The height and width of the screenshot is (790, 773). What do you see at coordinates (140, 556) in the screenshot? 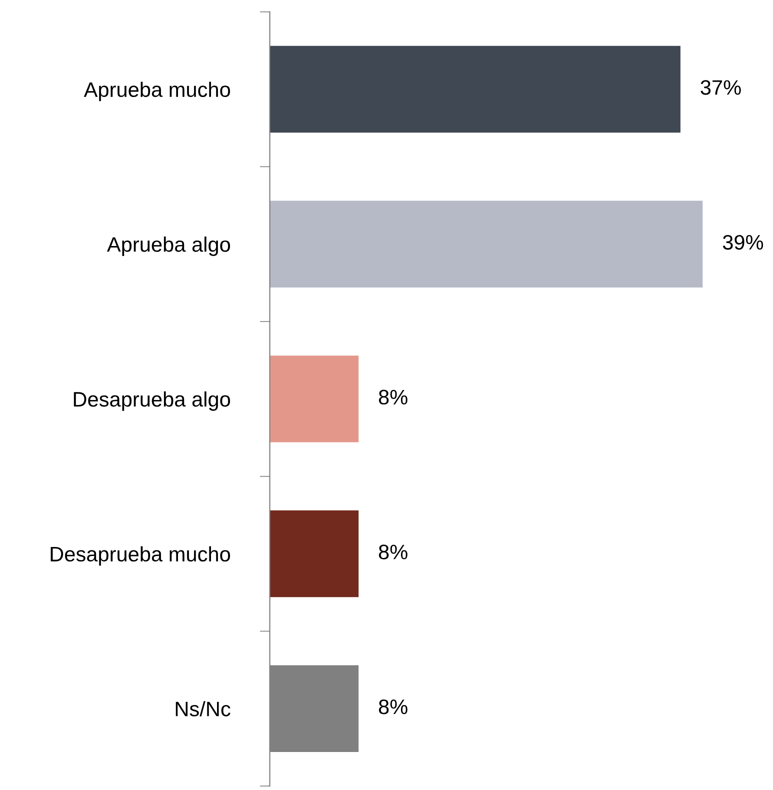
I see `y-tick-label: Desaprueba mucho` at bounding box center [140, 556].